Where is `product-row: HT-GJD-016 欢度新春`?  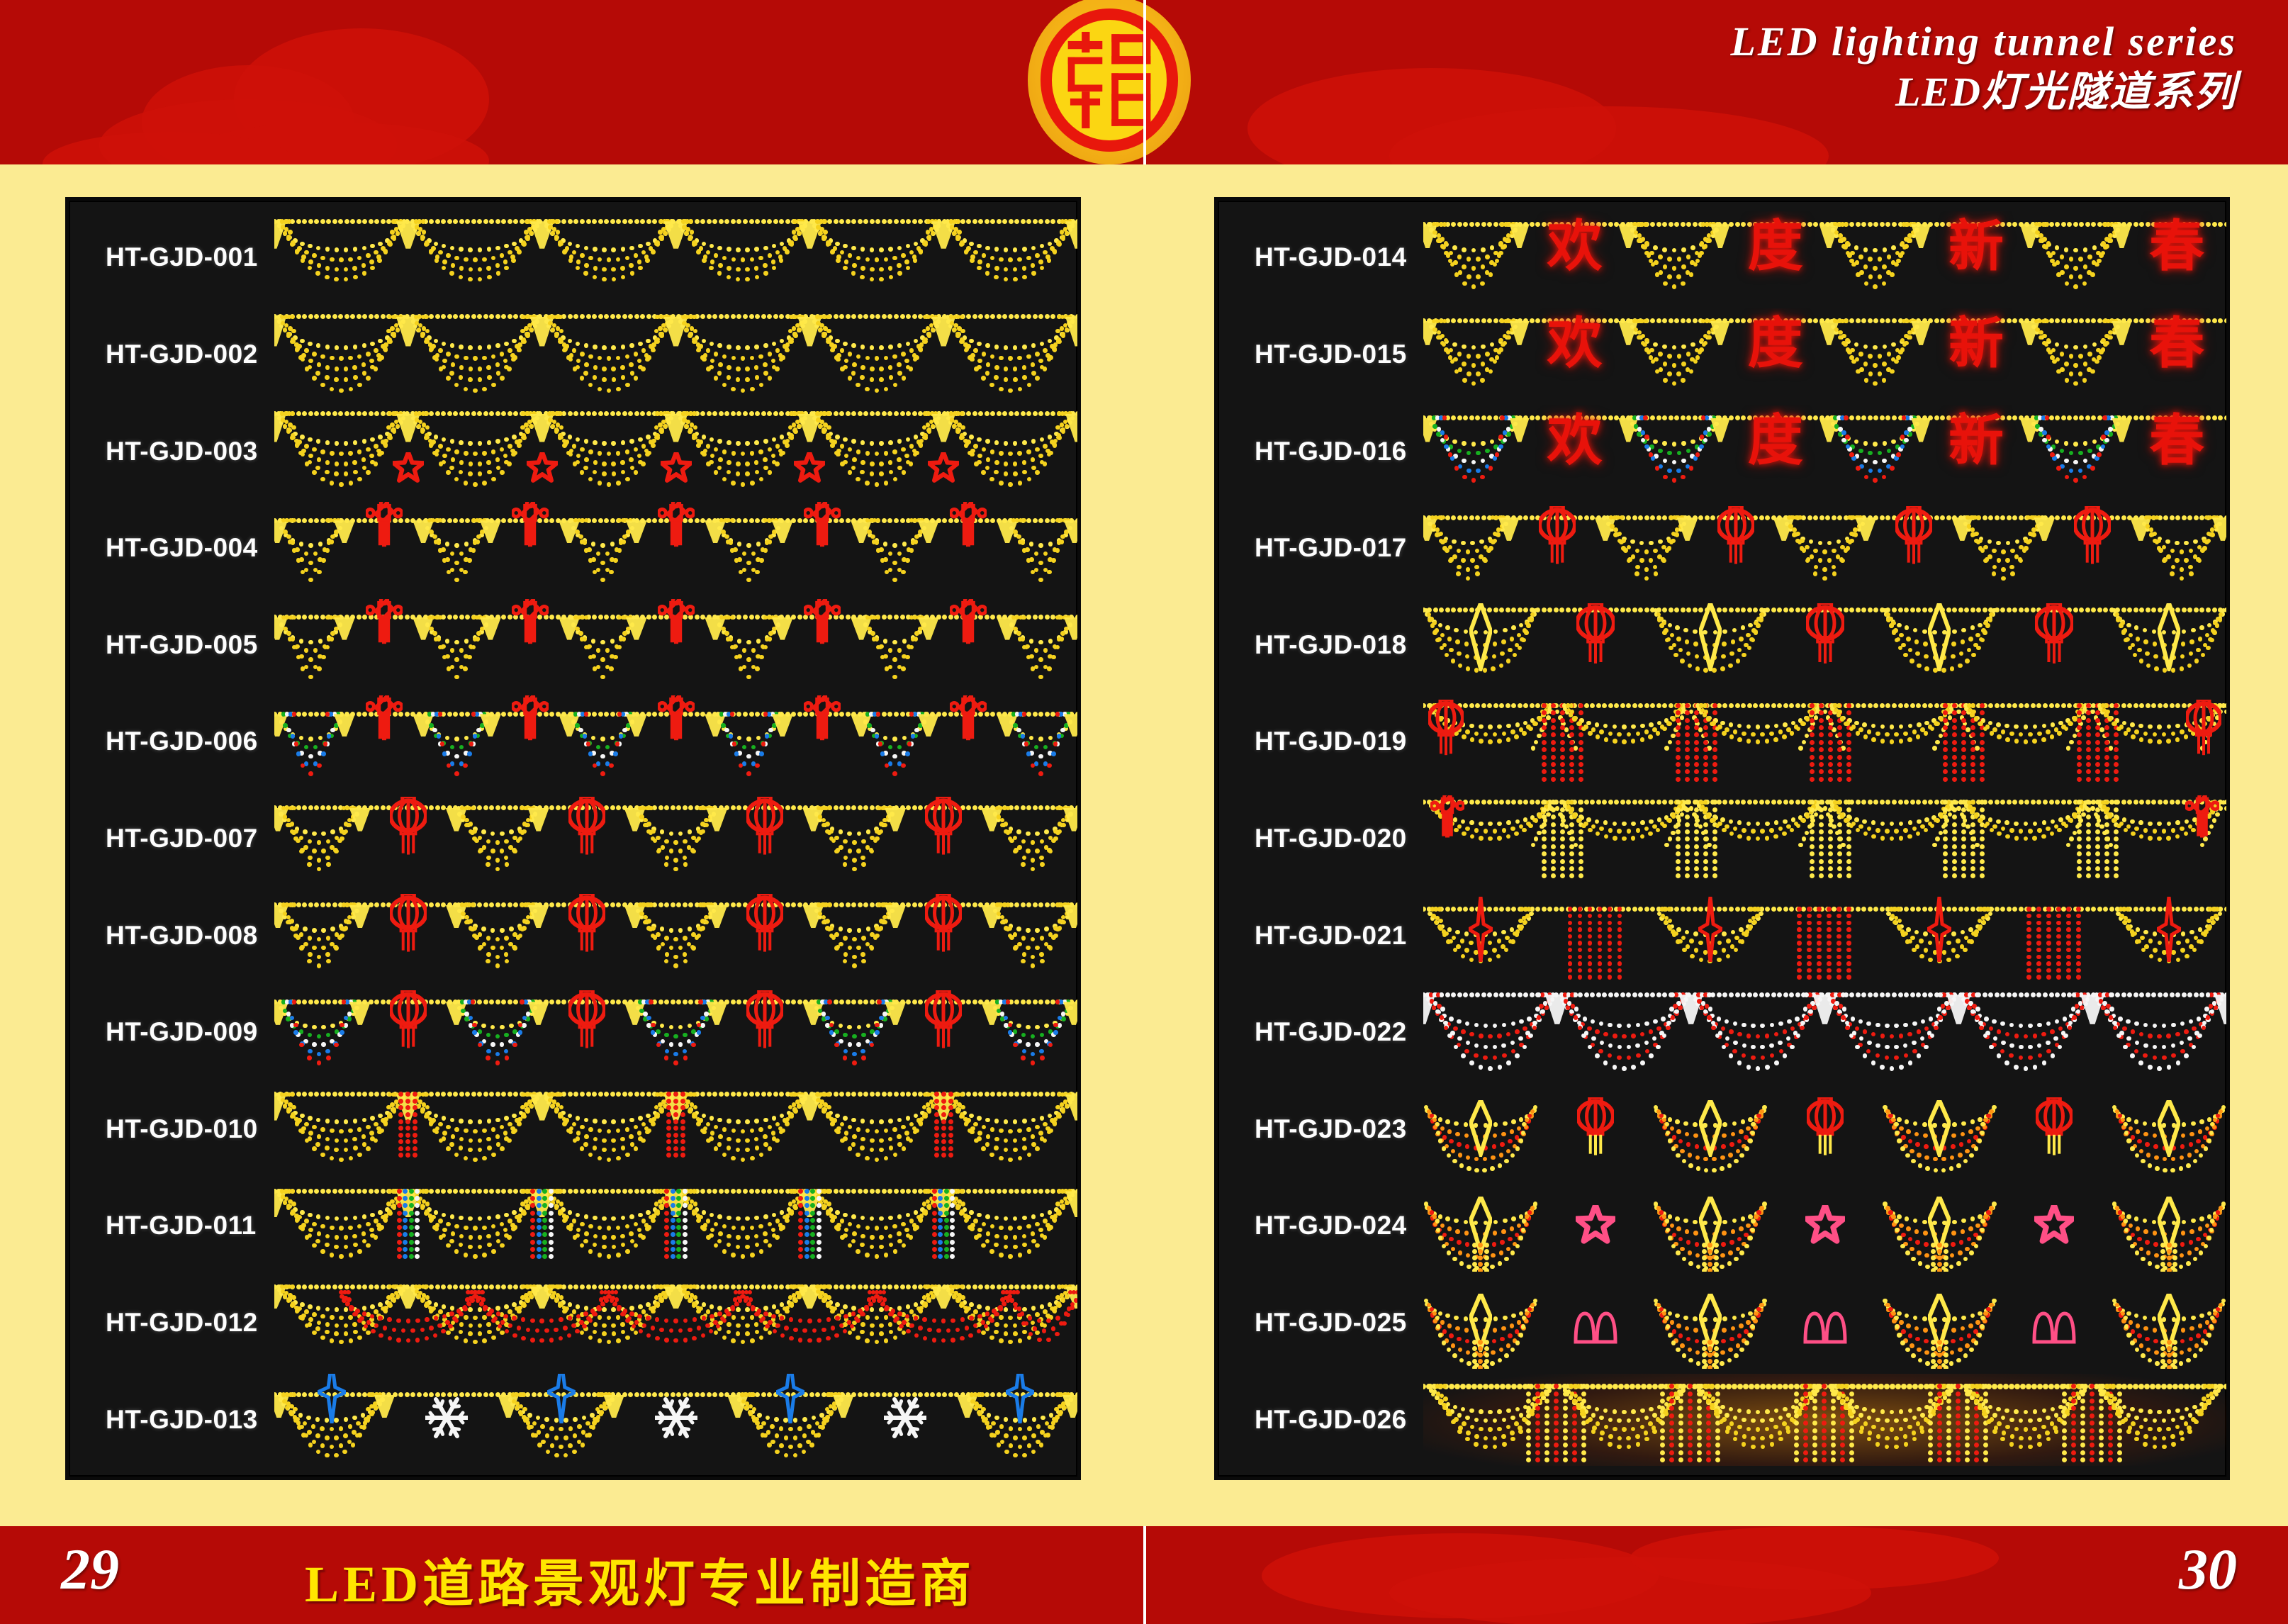 product-row: HT-GJD-016 欢度新春 is located at coordinates (1722, 451).